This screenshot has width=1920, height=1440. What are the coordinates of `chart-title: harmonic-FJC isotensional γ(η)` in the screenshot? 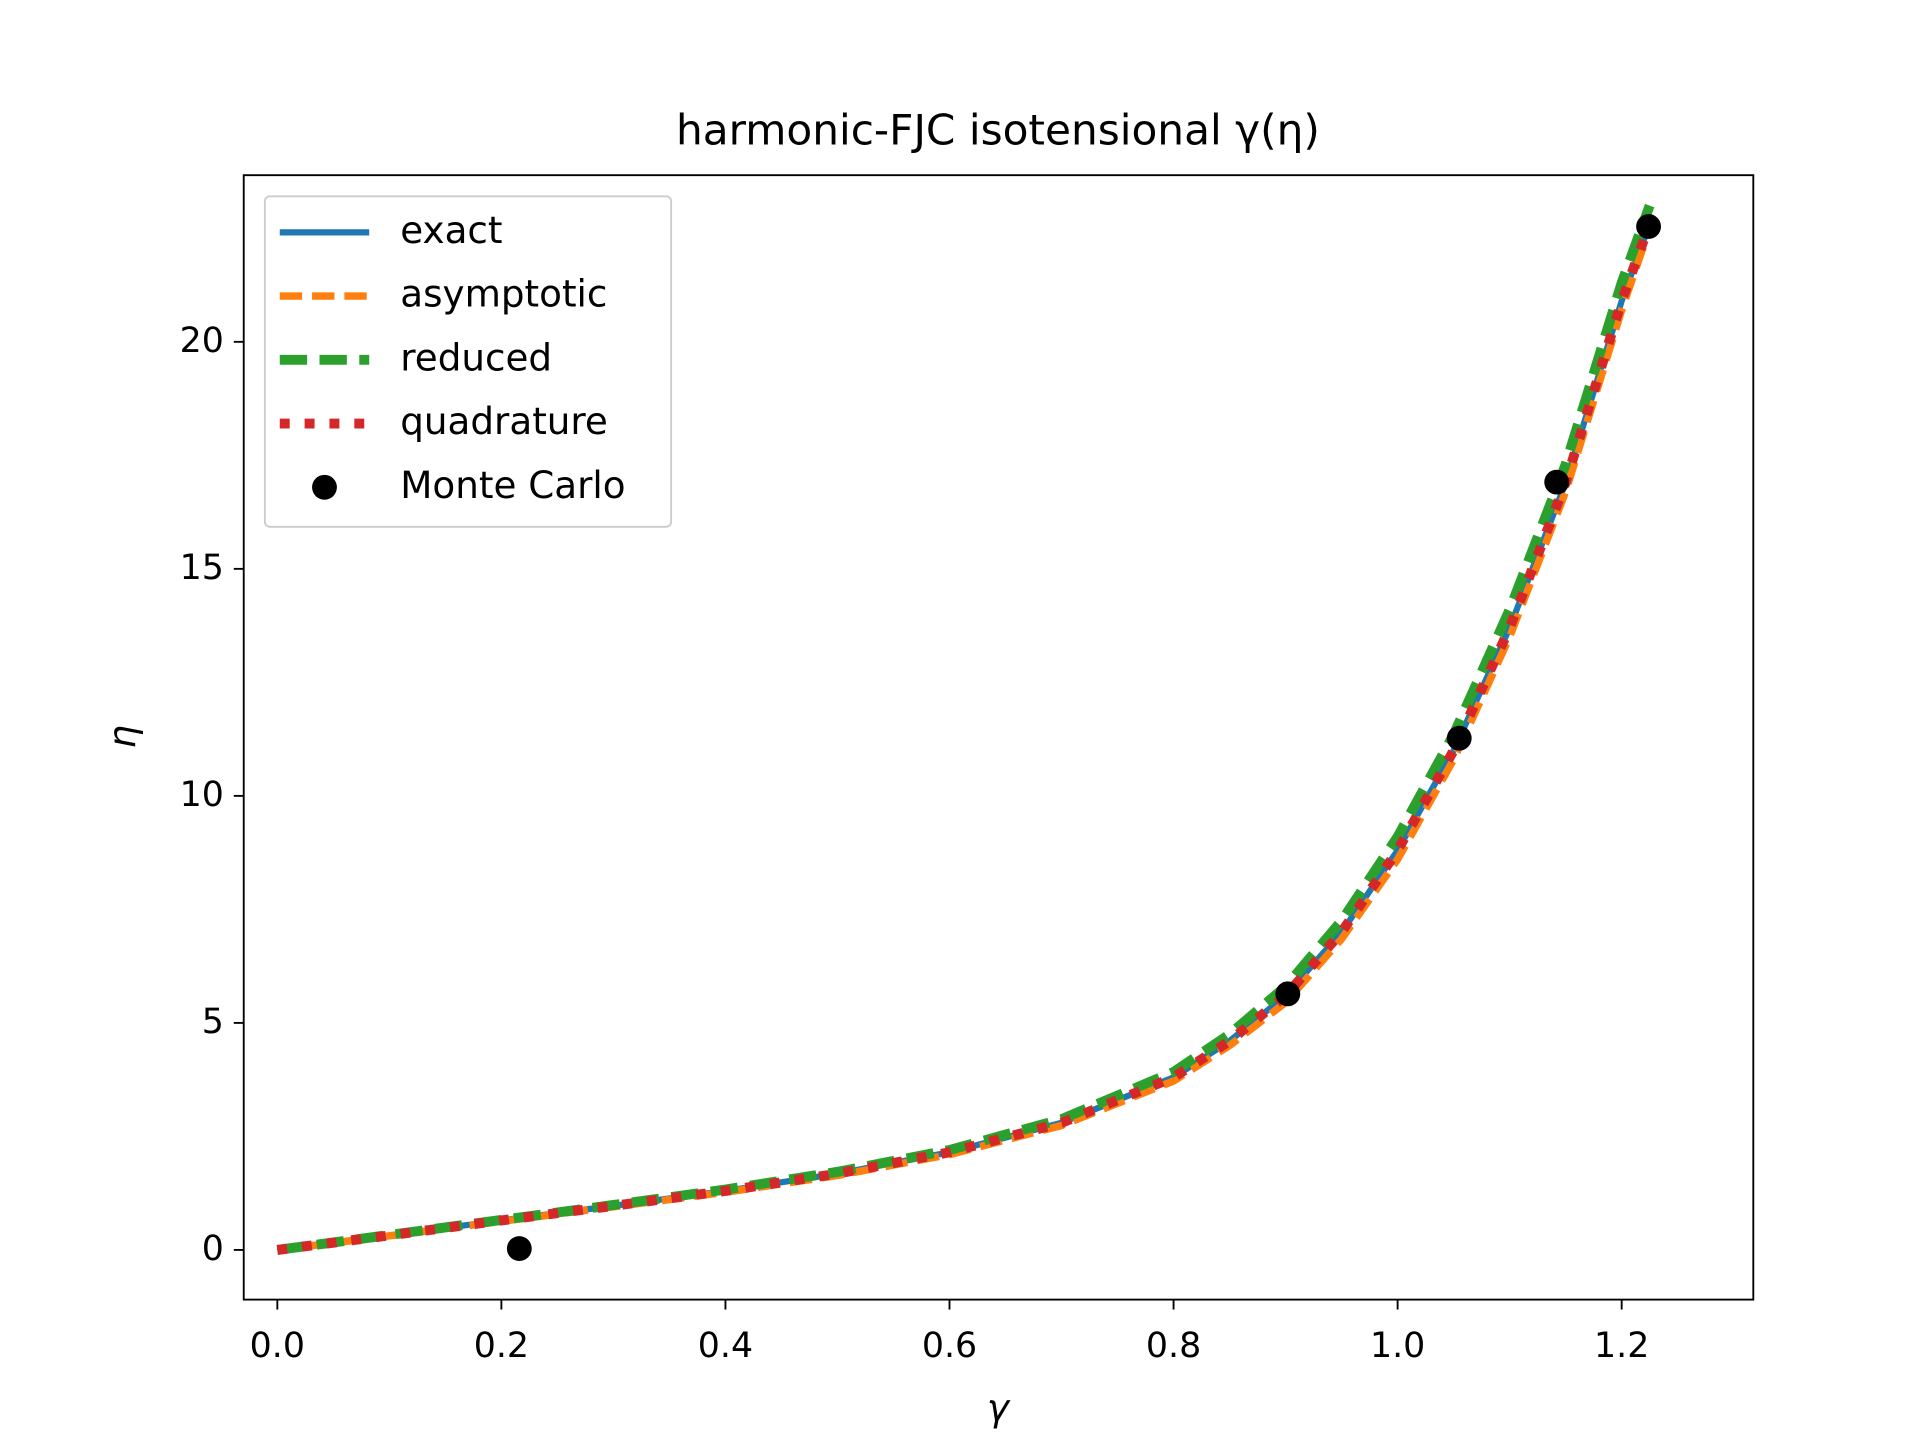 It's located at (998, 129).